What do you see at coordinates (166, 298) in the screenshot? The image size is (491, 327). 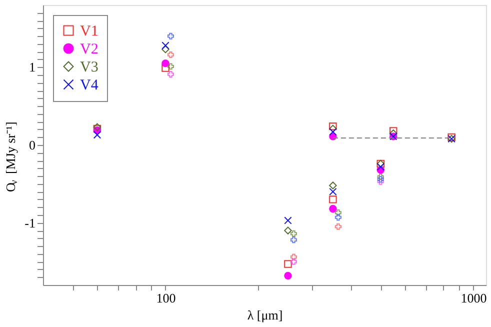 I see `x-tick-label: 100` at bounding box center [166, 298].